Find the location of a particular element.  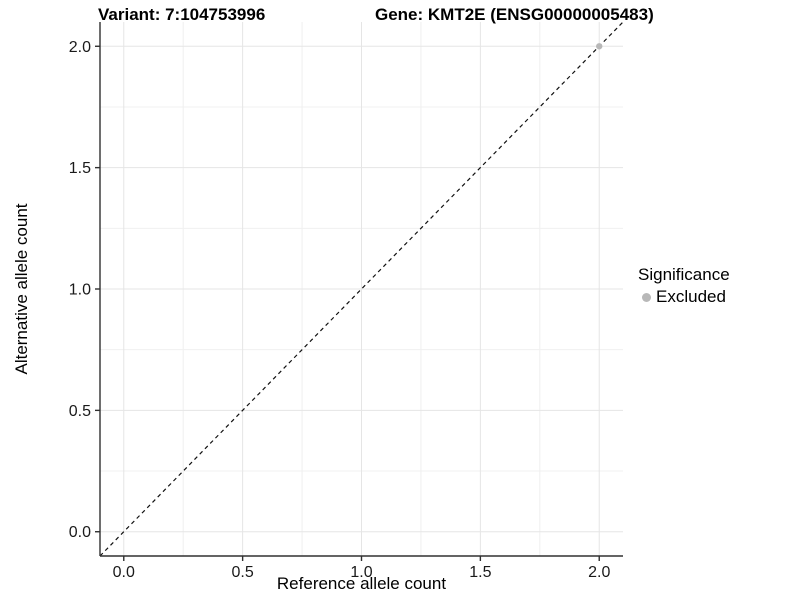

data-point-excluded is located at coordinates (599, 46).